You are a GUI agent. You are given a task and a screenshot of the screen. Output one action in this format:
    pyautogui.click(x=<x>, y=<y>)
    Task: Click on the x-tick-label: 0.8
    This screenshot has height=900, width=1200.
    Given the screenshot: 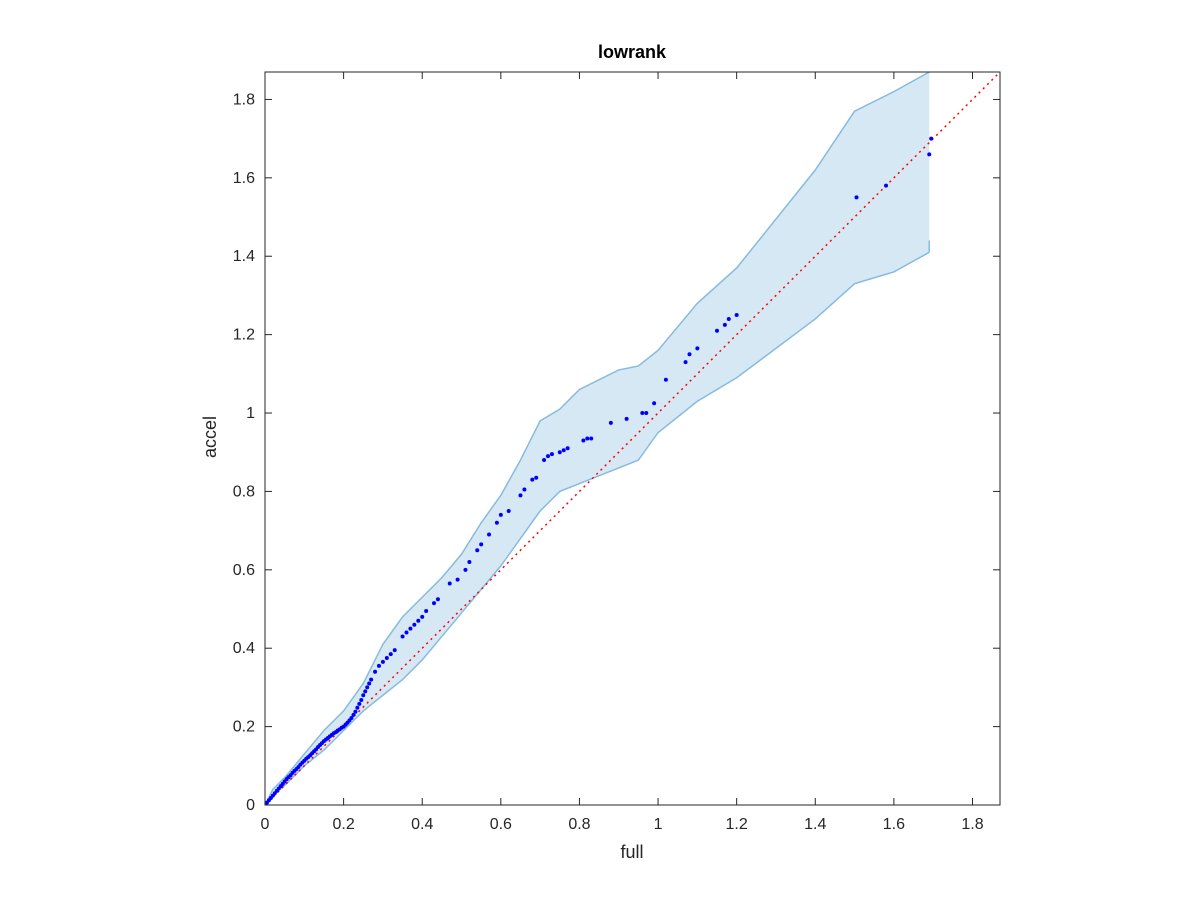 What is the action you would take?
    pyautogui.click(x=579, y=824)
    